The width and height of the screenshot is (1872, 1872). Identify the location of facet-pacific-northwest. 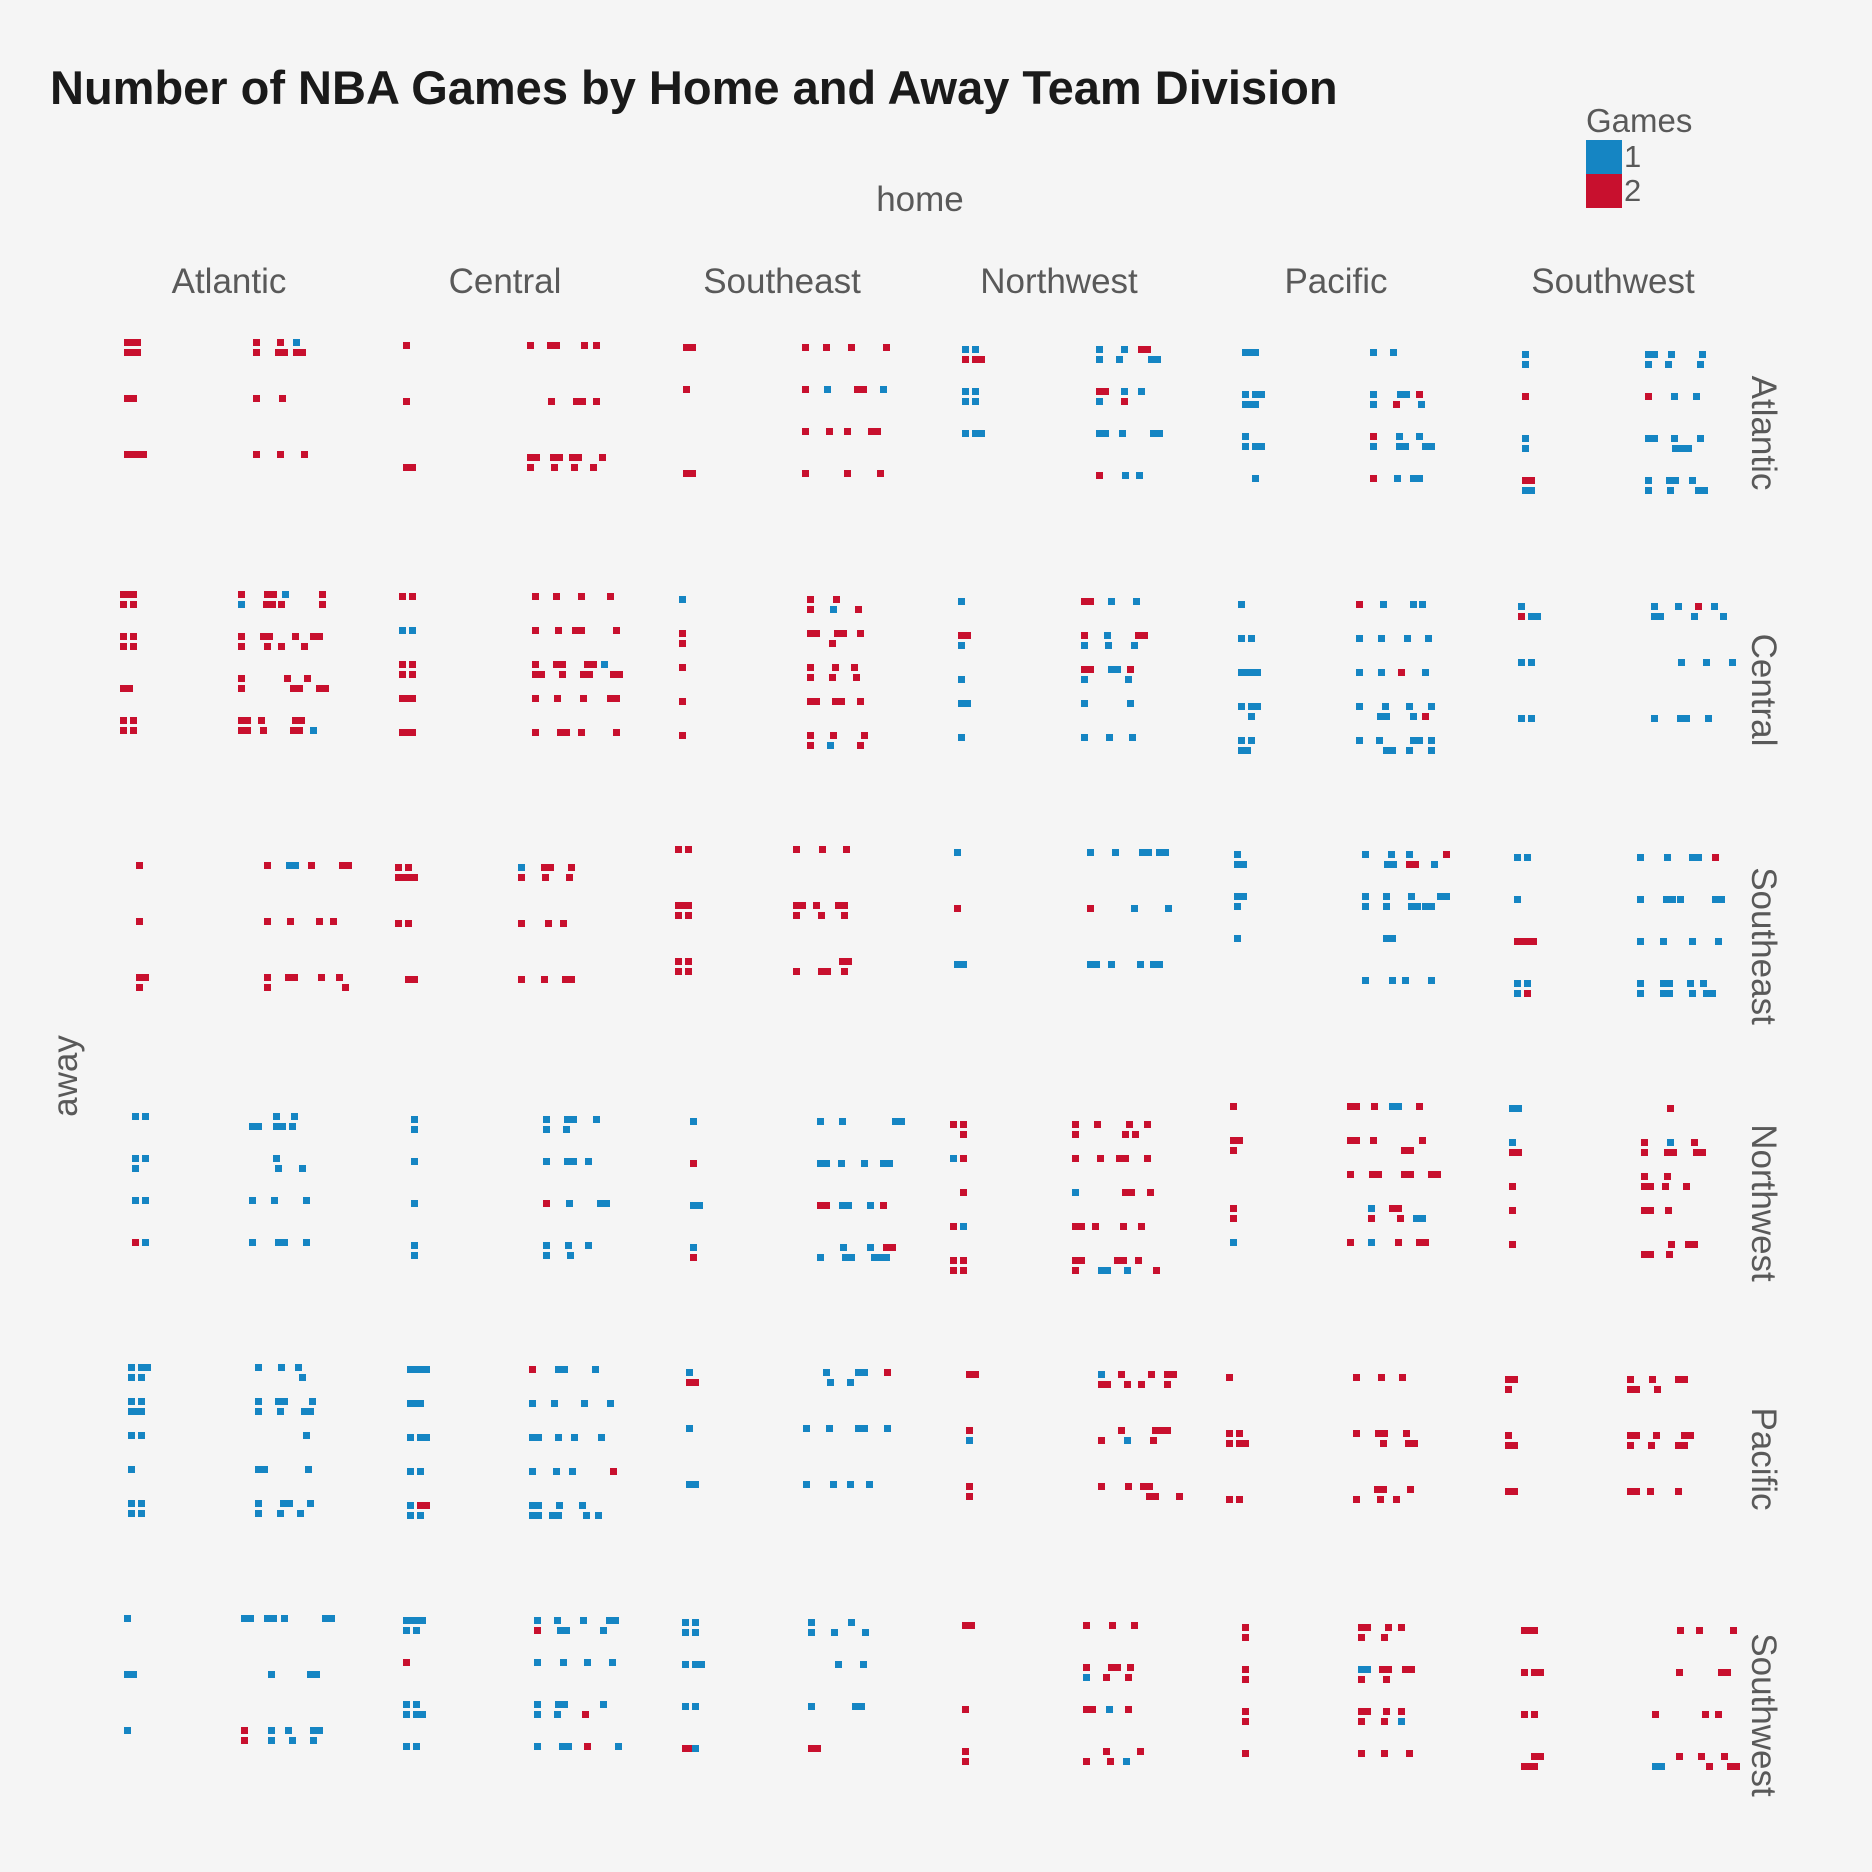
(1335, 1174).